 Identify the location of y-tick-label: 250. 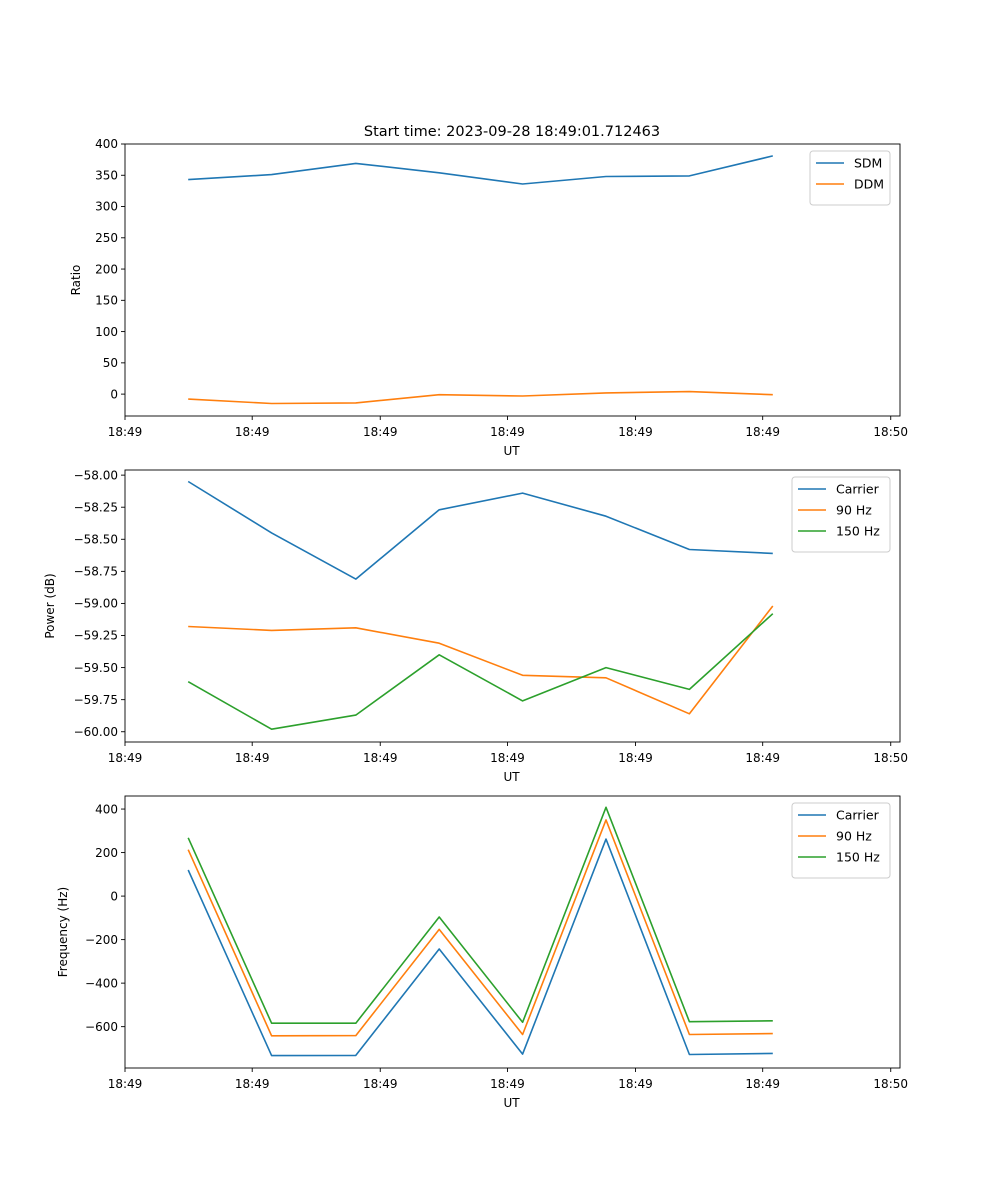
(106, 238).